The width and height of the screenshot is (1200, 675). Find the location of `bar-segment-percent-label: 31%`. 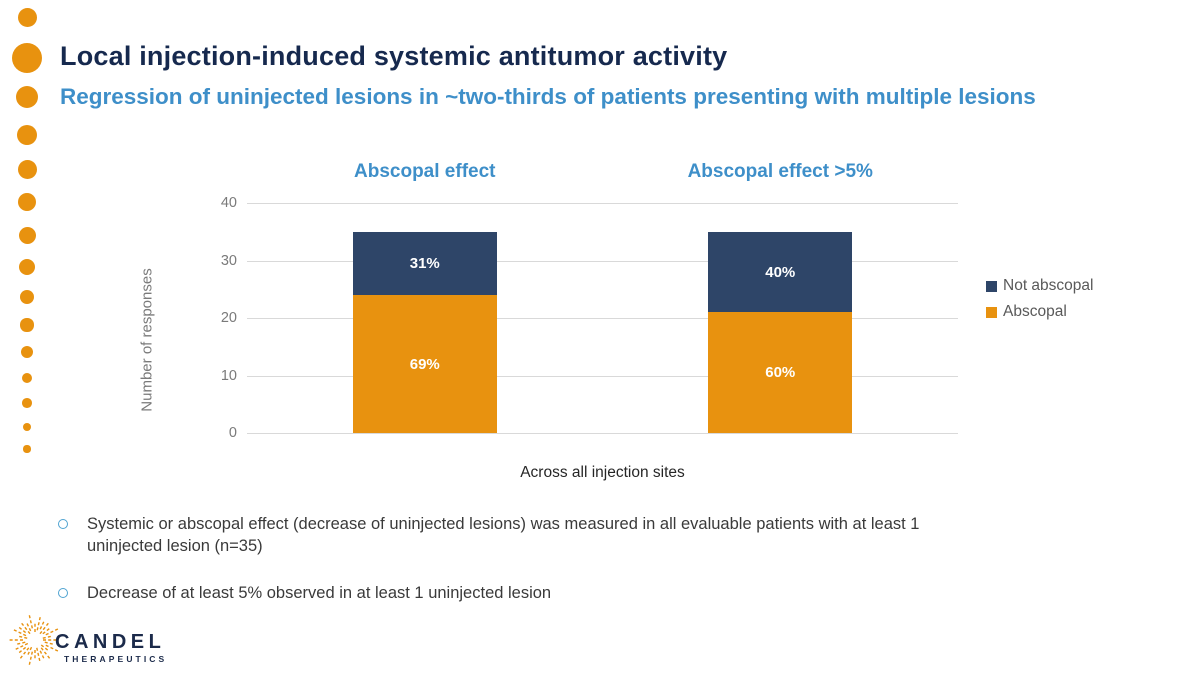

bar-segment-percent-label: 31% is located at coordinates (424, 263).